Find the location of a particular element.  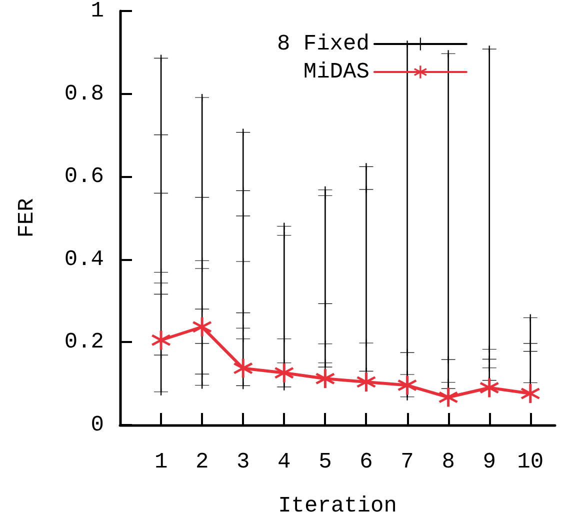

x-tick-label: 4 is located at coordinates (284, 462).